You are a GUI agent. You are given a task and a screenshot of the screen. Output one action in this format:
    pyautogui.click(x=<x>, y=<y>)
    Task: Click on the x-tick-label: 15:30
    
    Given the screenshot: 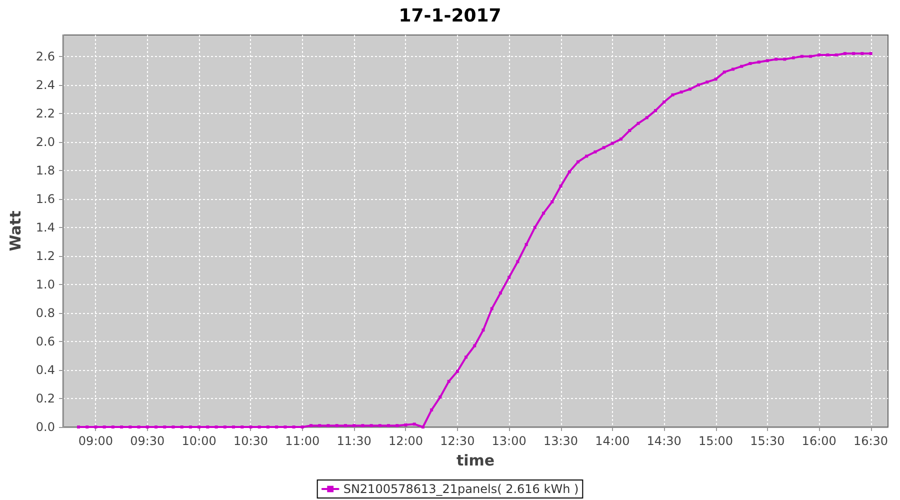 What is the action you would take?
    pyautogui.click(x=767, y=441)
    